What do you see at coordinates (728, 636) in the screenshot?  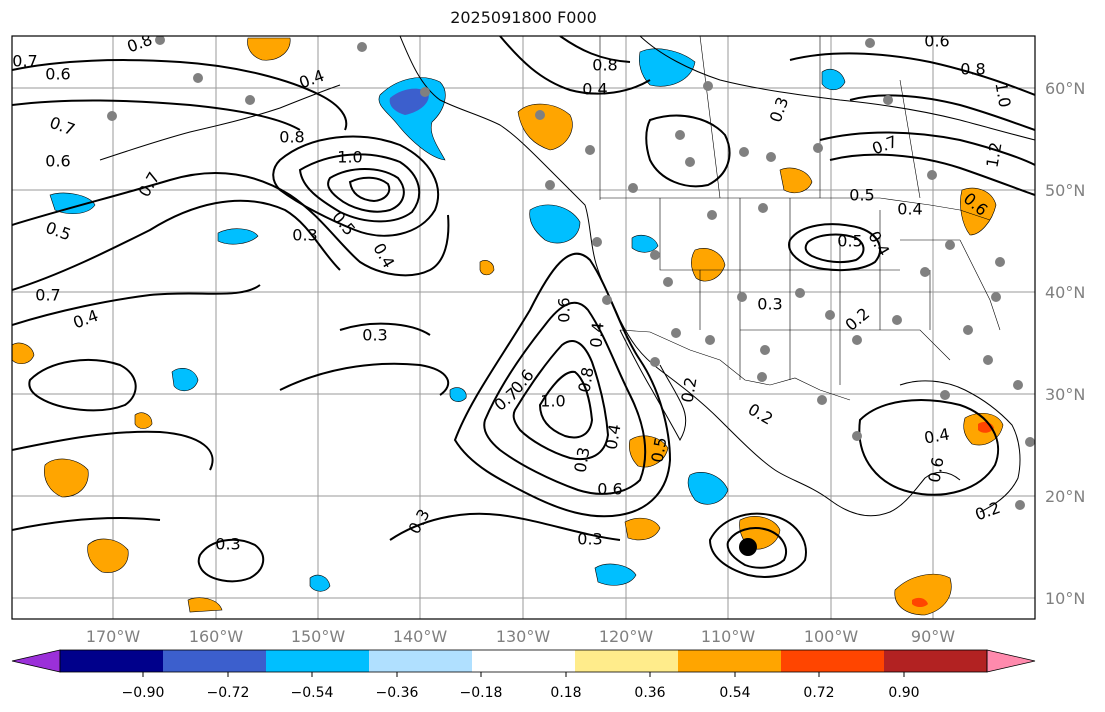 I see `longitude-label: 110°W` at bounding box center [728, 636].